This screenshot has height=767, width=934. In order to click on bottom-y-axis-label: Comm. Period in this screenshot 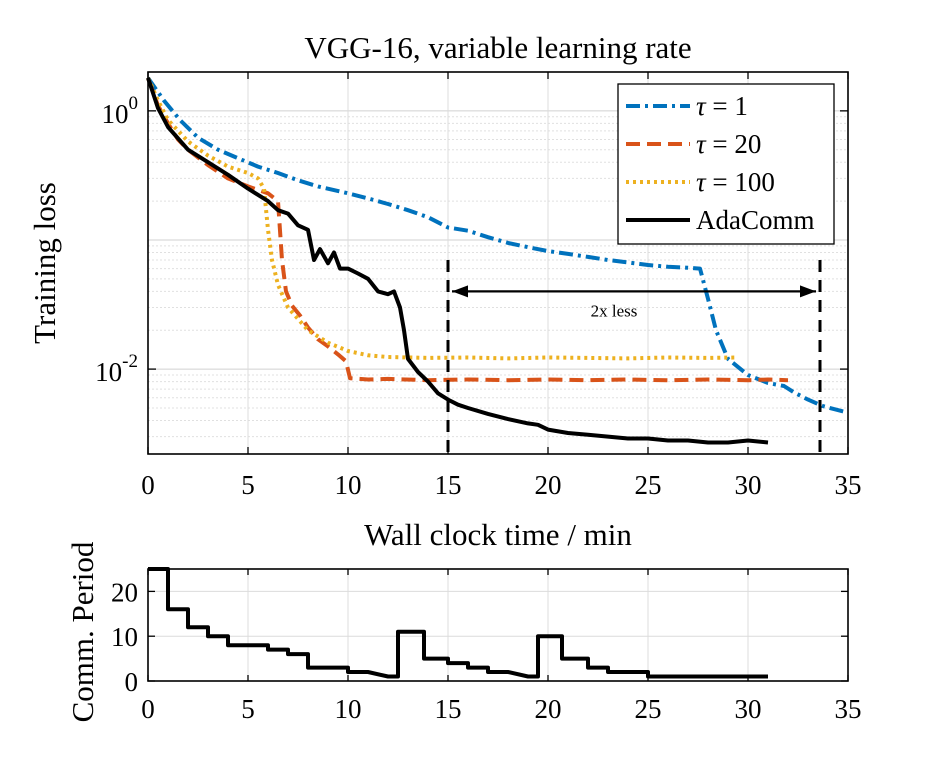, I will do `click(82, 631)`.